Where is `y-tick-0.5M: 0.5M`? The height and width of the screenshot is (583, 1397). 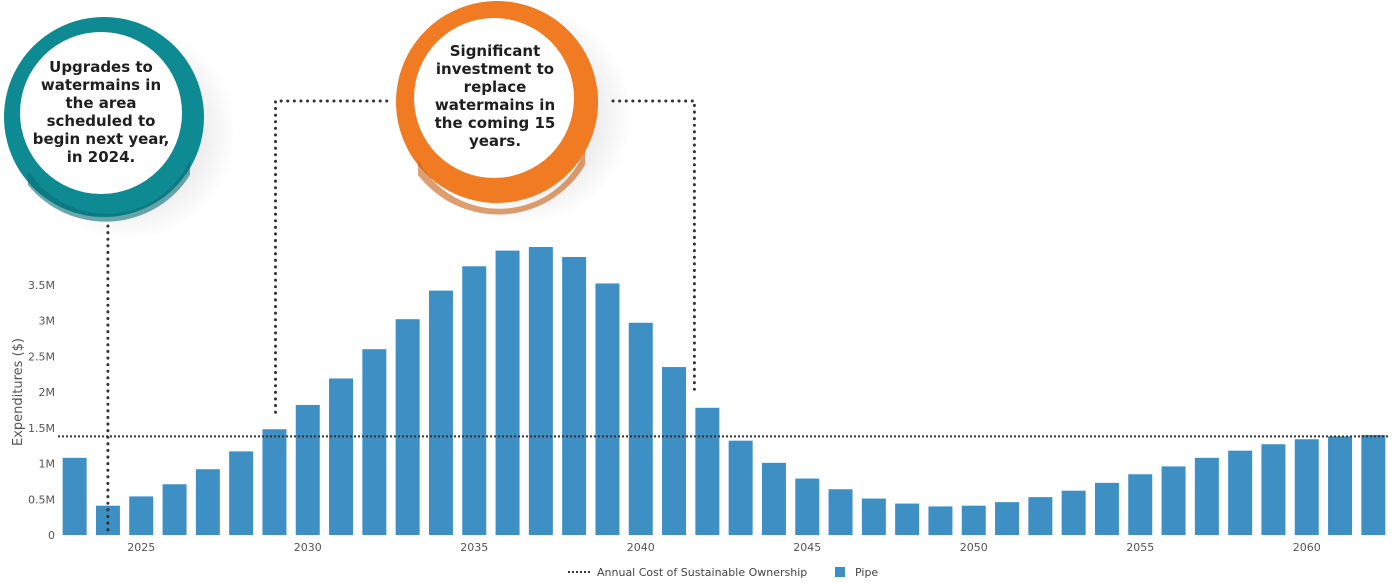 y-tick-0.5M: 0.5M is located at coordinates (41, 499).